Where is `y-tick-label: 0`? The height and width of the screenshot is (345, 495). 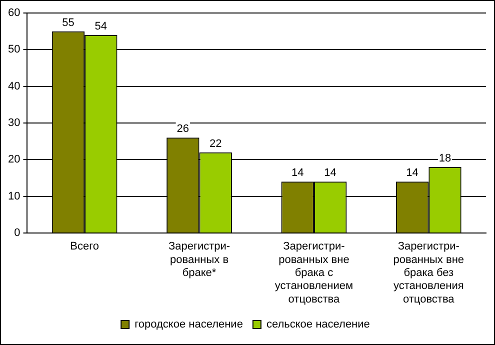
y-tick-label: 0 is located at coordinates (17, 233).